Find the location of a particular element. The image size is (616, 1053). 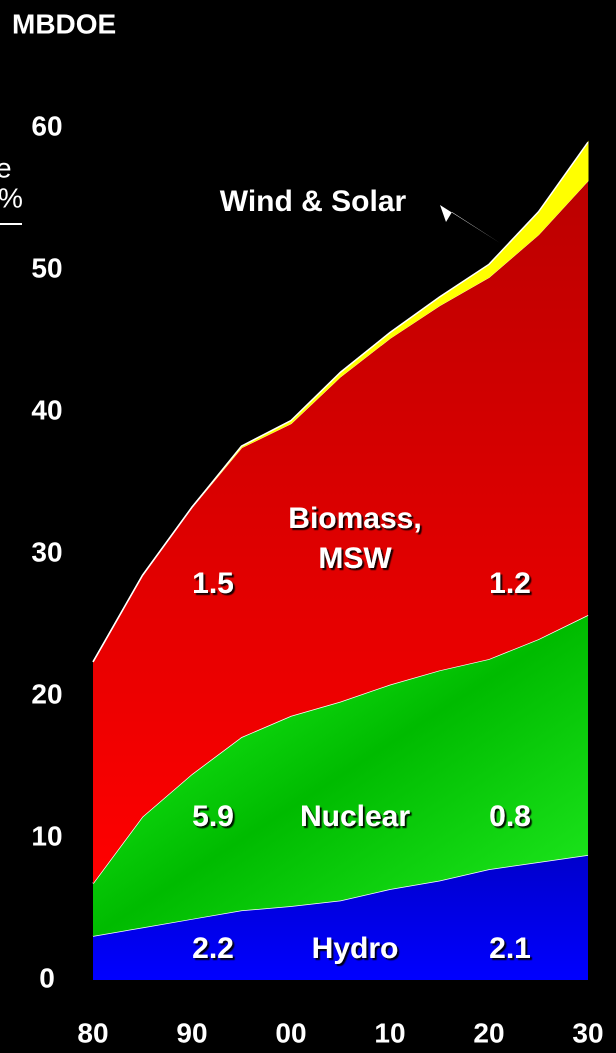

annotation: 2.2 is located at coordinates (213, 948).